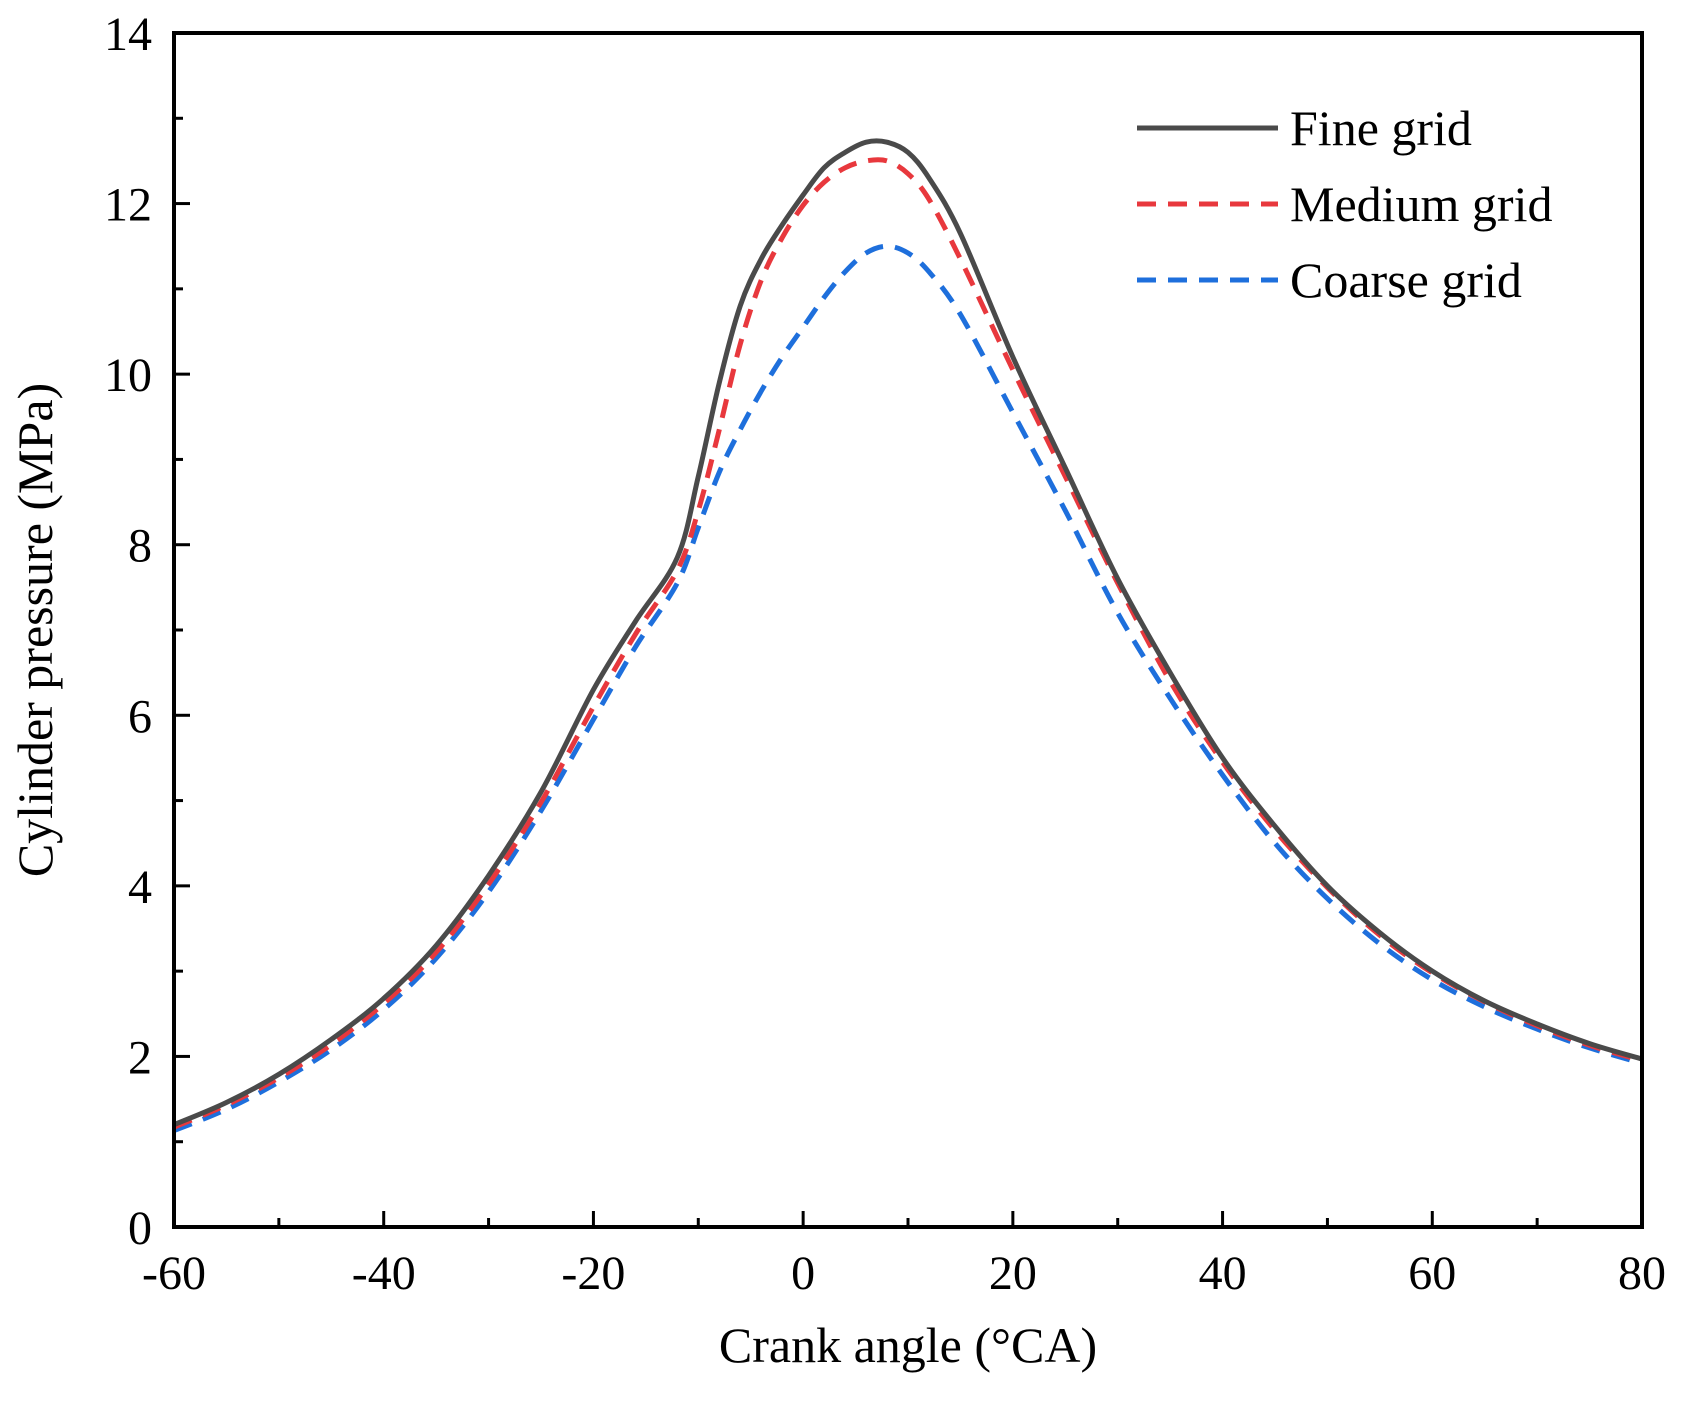  Describe the element at coordinates (1642, 1273) in the screenshot. I see `x-tick-label: 80` at that location.